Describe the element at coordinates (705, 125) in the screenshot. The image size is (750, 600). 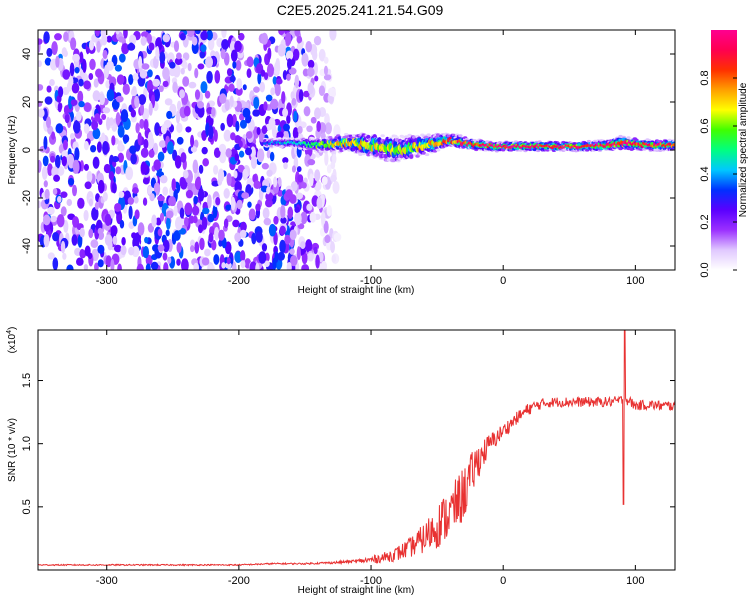
I see `colorbar-tick-label: 0.6` at that location.